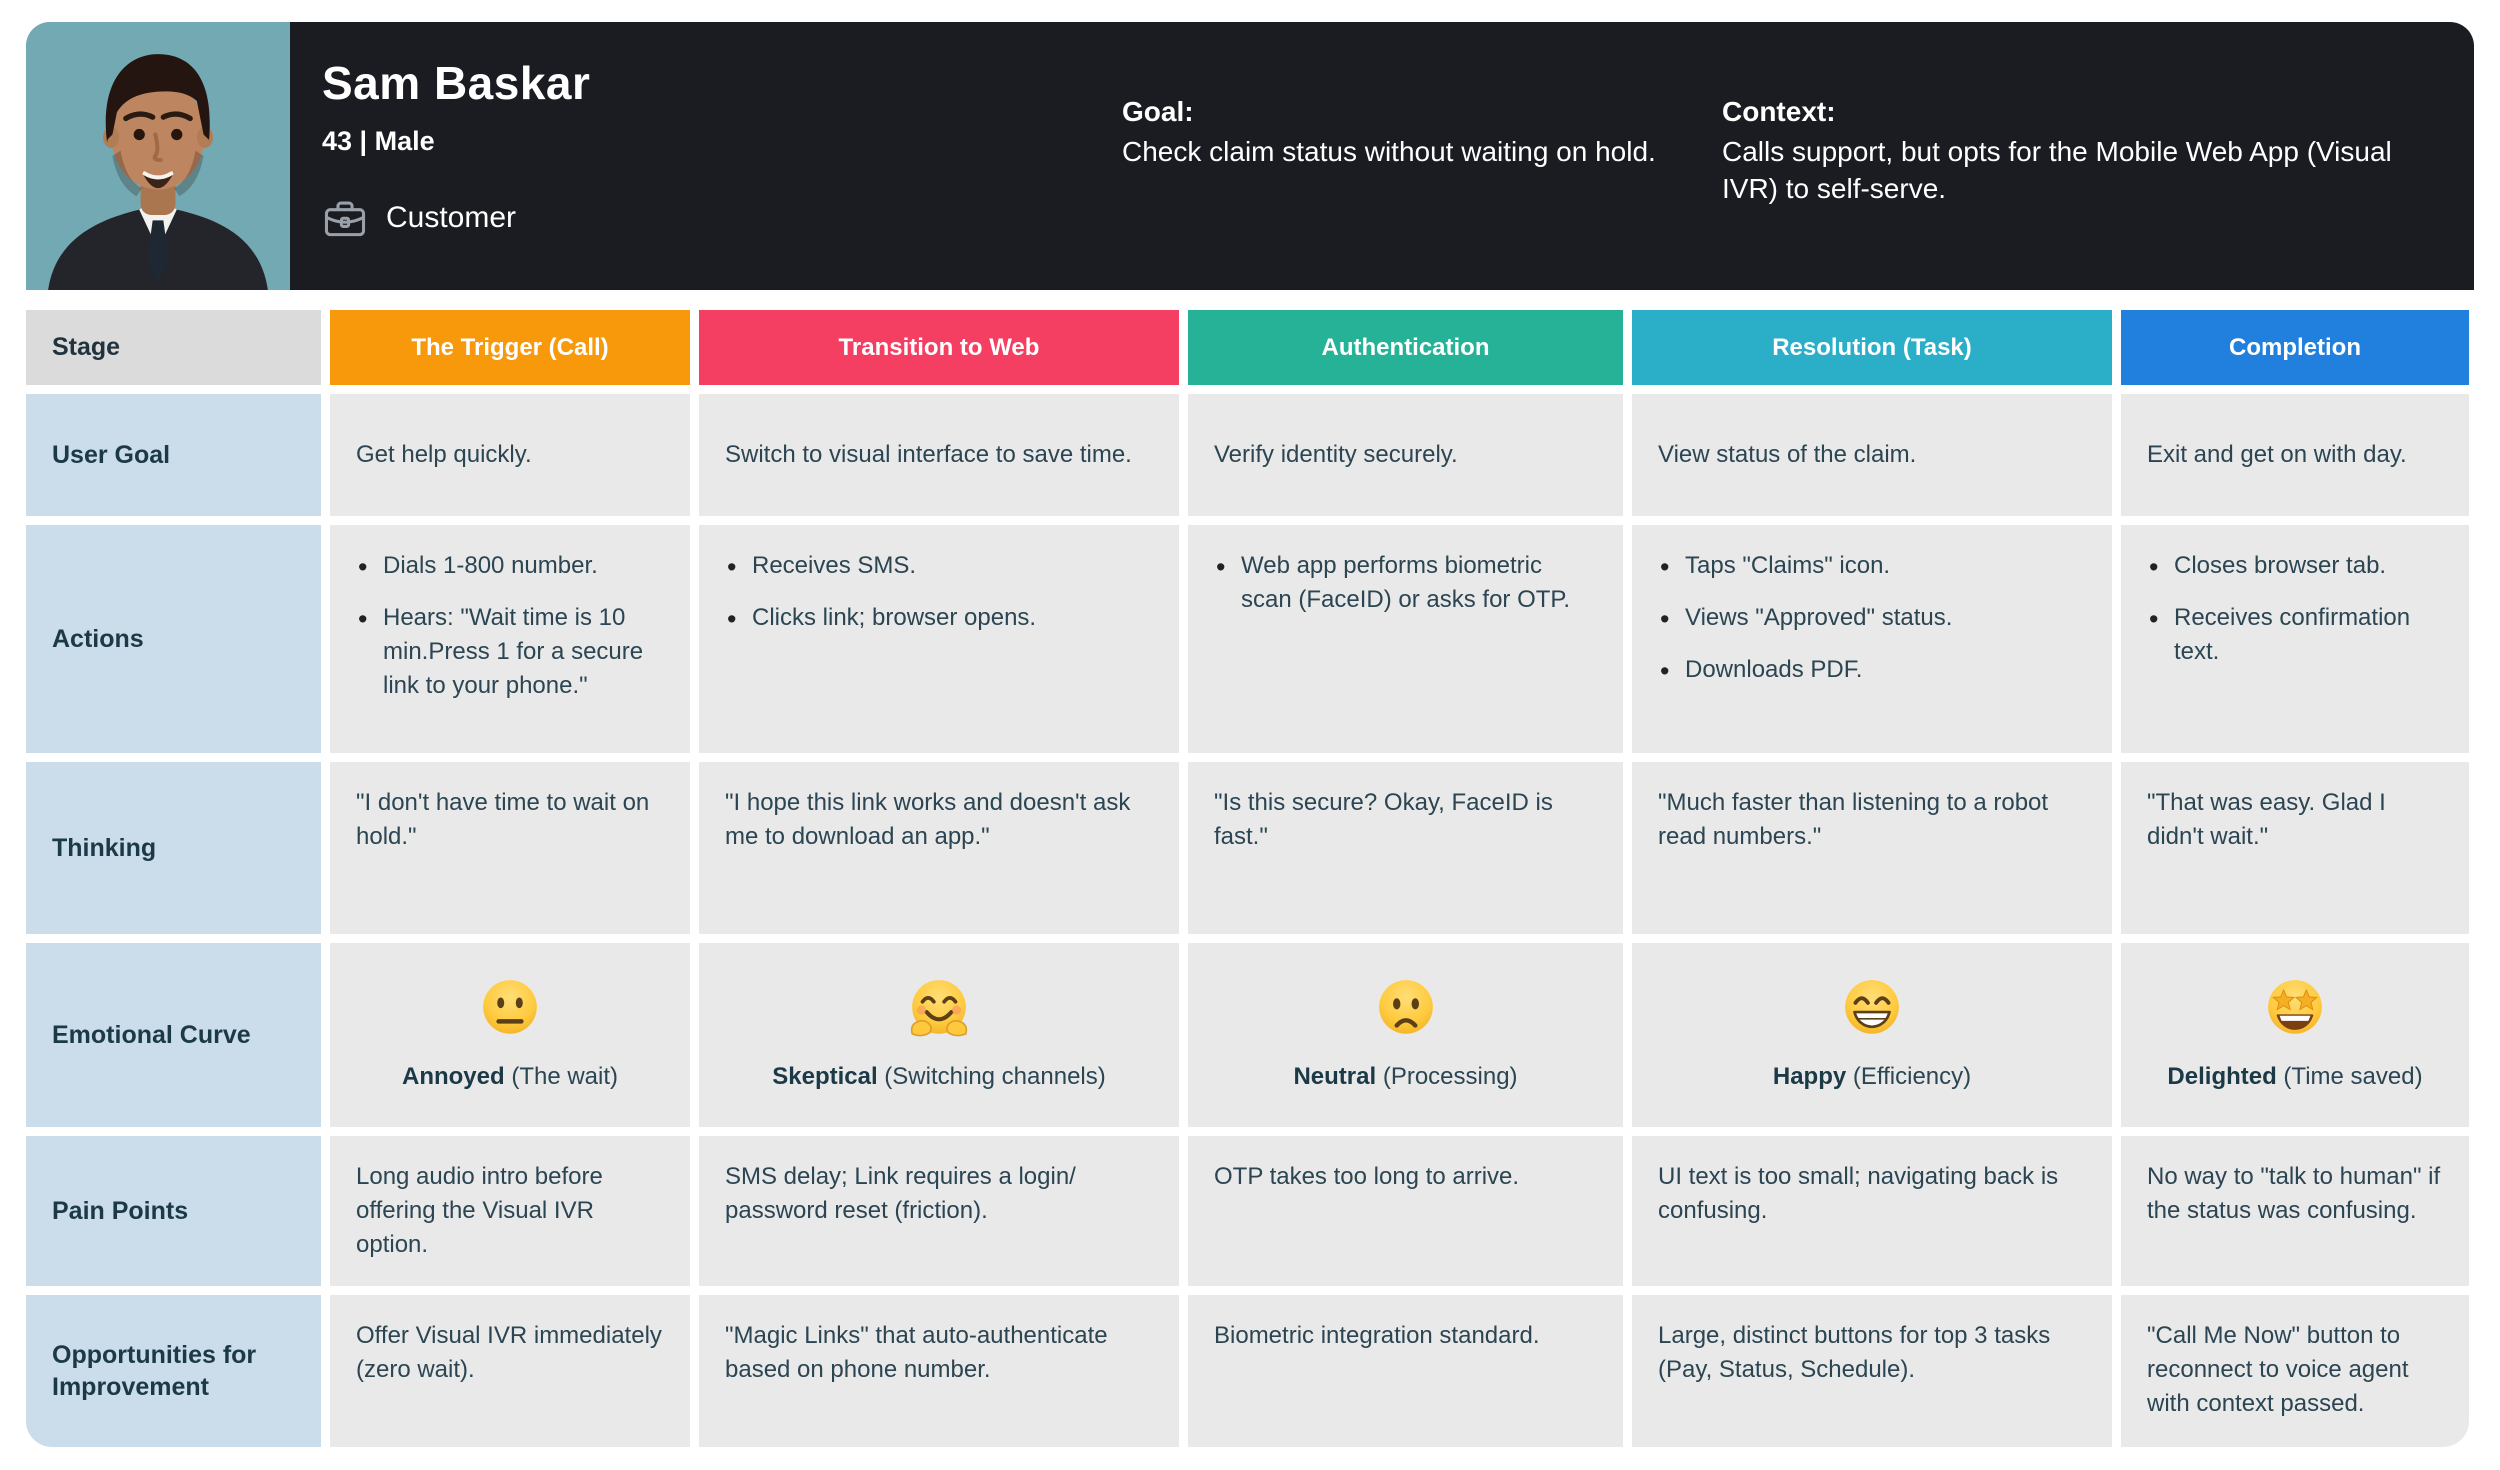 The height and width of the screenshot is (1470, 2500). What do you see at coordinates (2295, 567) in the screenshot?
I see `bullet-item: Closes browser tab.` at bounding box center [2295, 567].